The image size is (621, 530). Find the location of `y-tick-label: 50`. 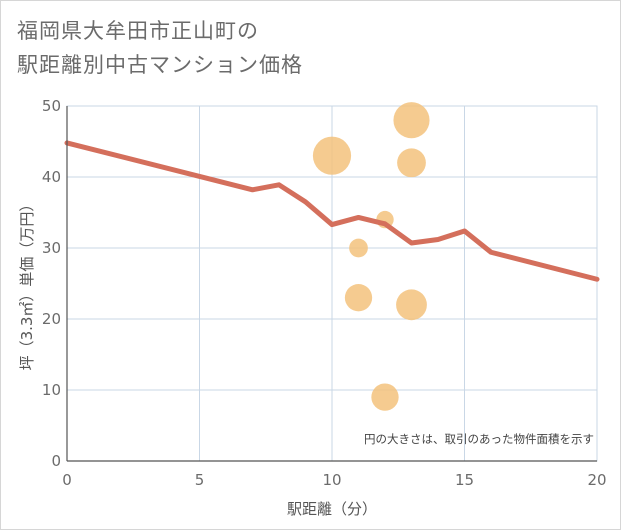

y-tick-label: 50 is located at coordinates (51, 106).